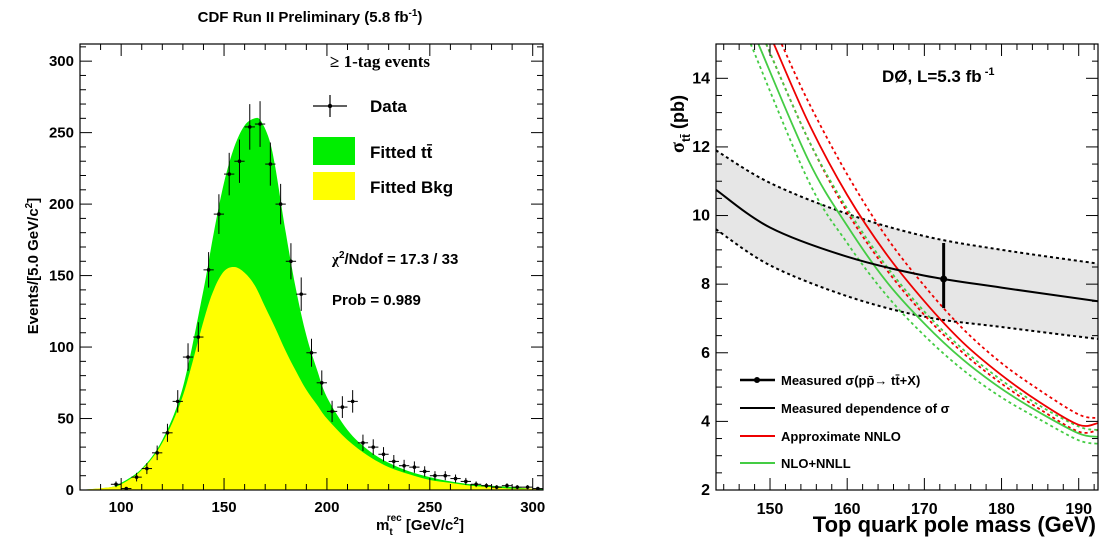  What do you see at coordinates (816, 463) in the screenshot?
I see `legend-label-nlo-nnll: NLO+NNLL` at bounding box center [816, 463].